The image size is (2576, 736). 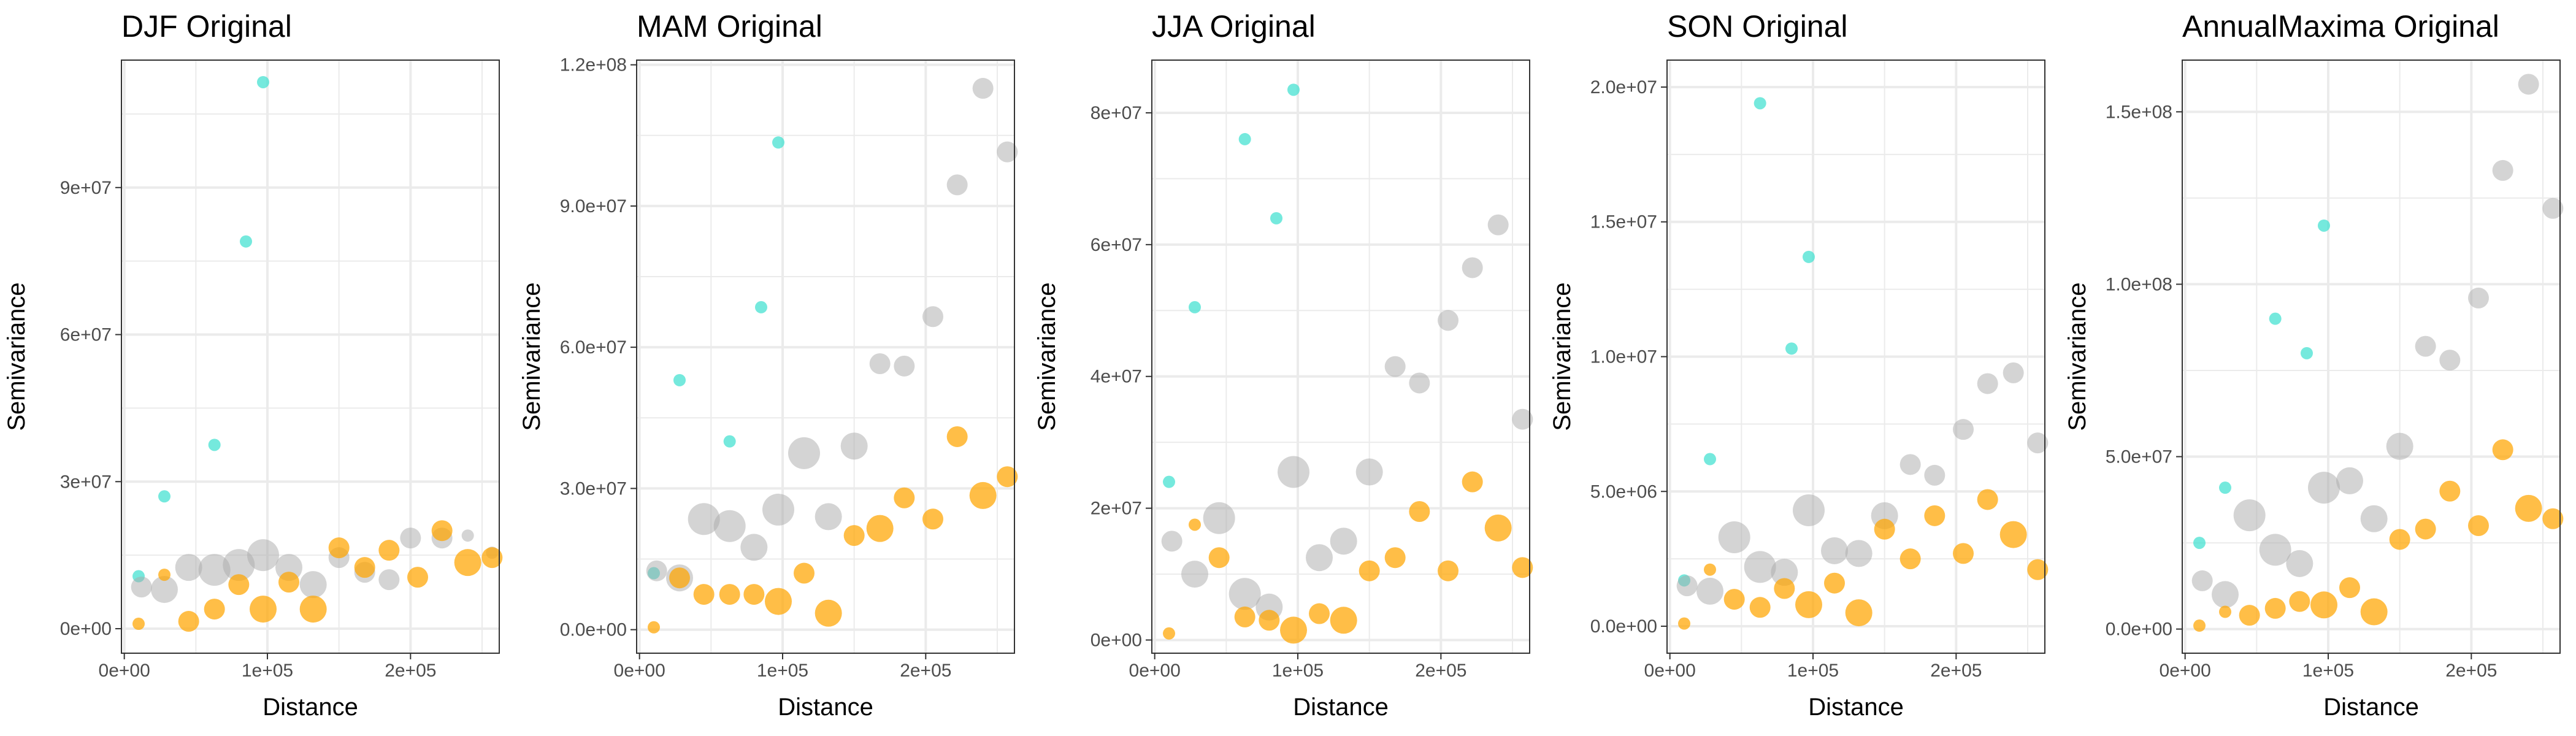 What do you see at coordinates (639, 671) in the screenshot?
I see `x-tick-label: 0e+00` at bounding box center [639, 671].